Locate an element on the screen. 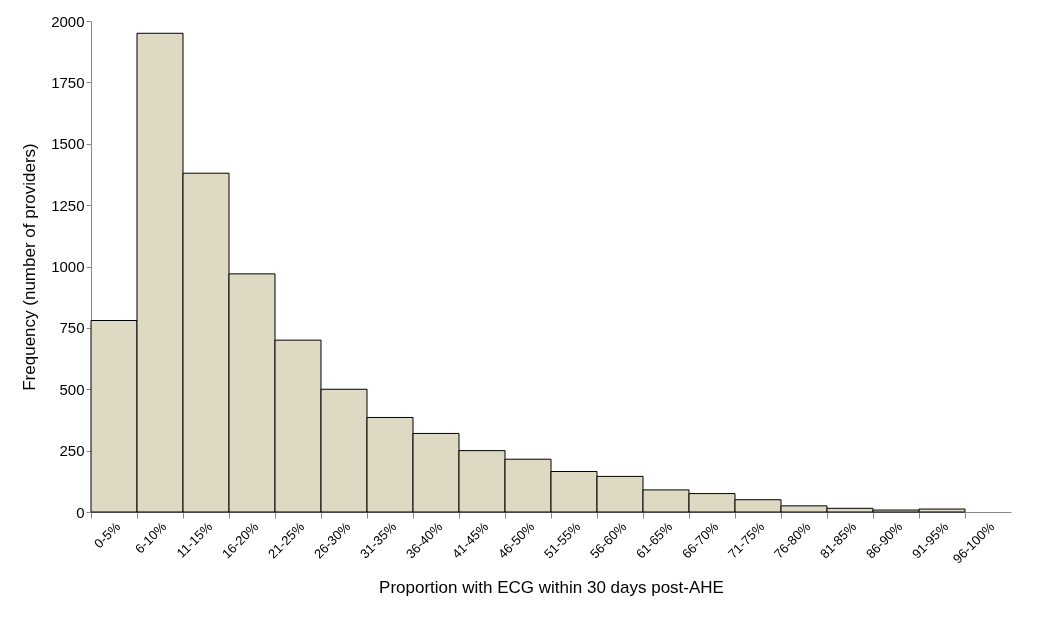 Image resolution: width=1049 pixels, height=641 pixels. y-tick-label: 1750 is located at coordinates (68, 82).